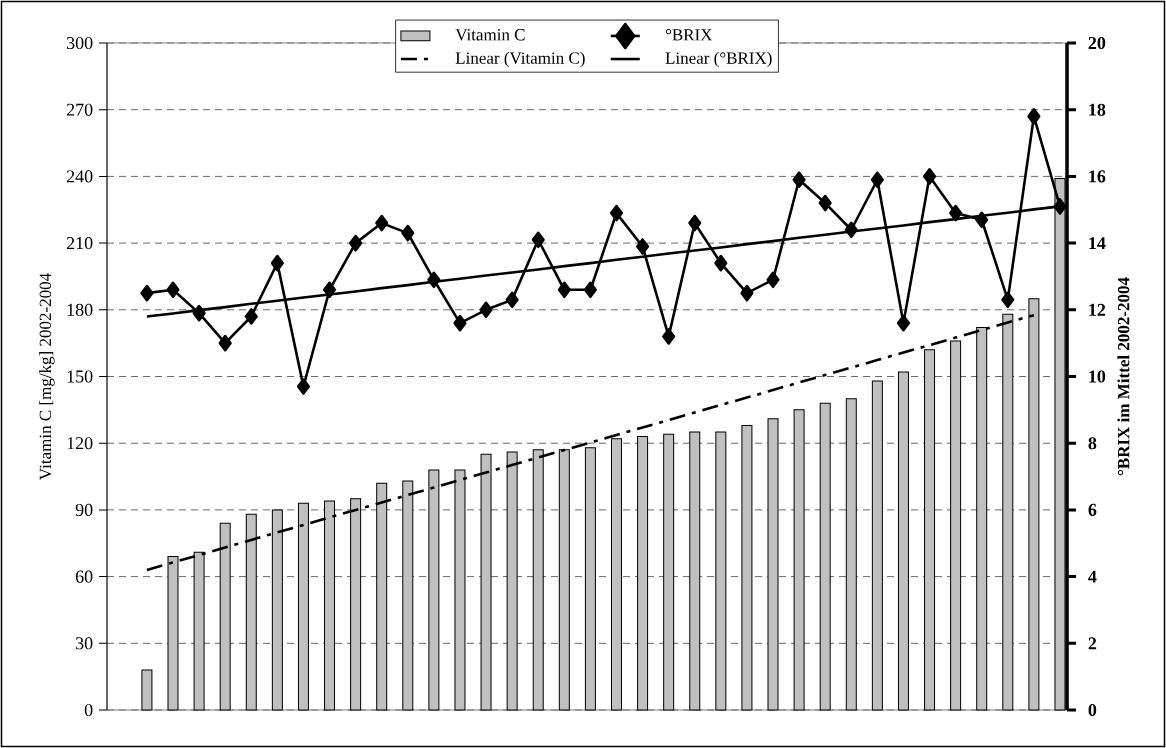  What do you see at coordinates (88, 710) in the screenshot?
I see `y-tick-label: 0` at bounding box center [88, 710].